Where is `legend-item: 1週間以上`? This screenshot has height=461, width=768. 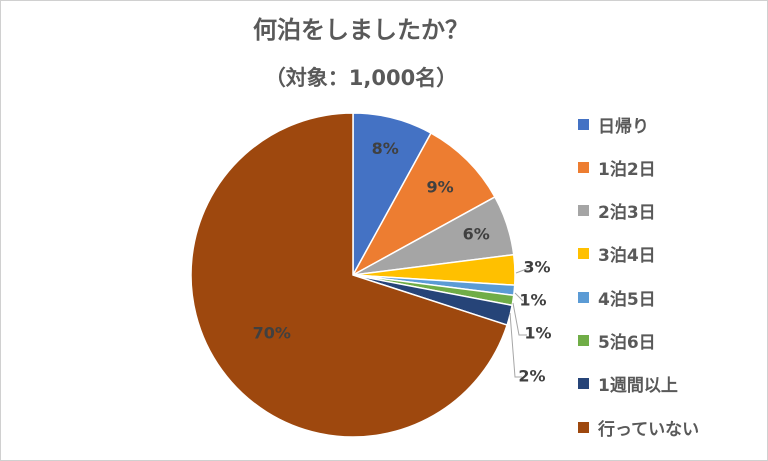 legend-item: 1週間以上 is located at coordinates (628, 384).